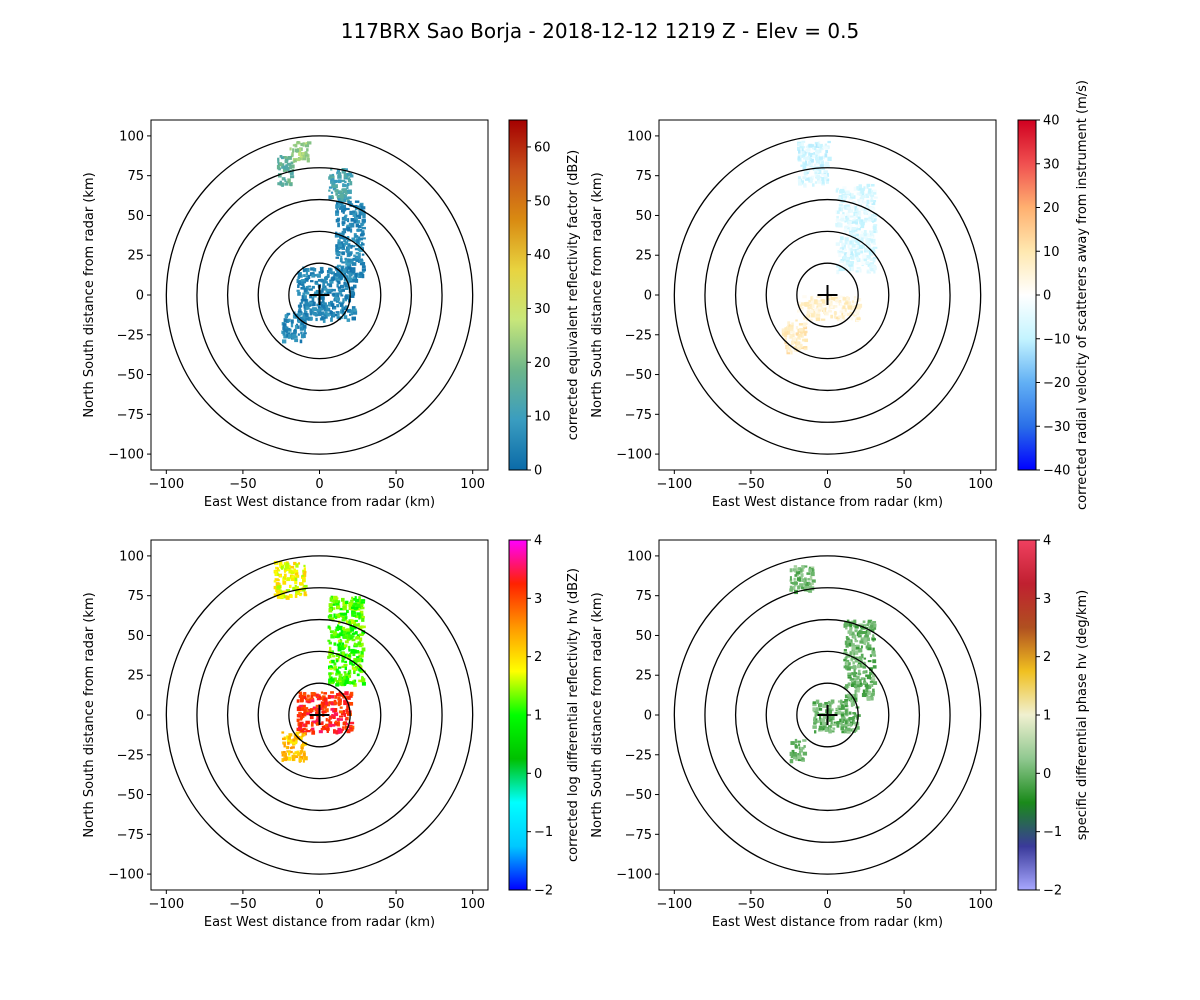 The image size is (1200, 1000). What do you see at coordinates (543, 832) in the screenshot?
I see `colorbar-tick-label: −1` at bounding box center [543, 832].